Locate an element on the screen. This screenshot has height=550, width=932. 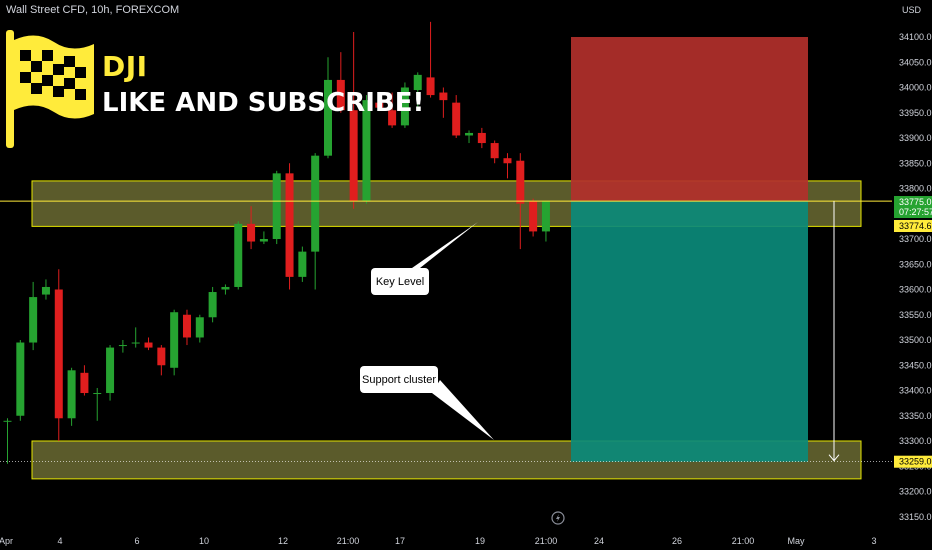
target-price-text: 33259.0 is located at coordinates (915, 462).